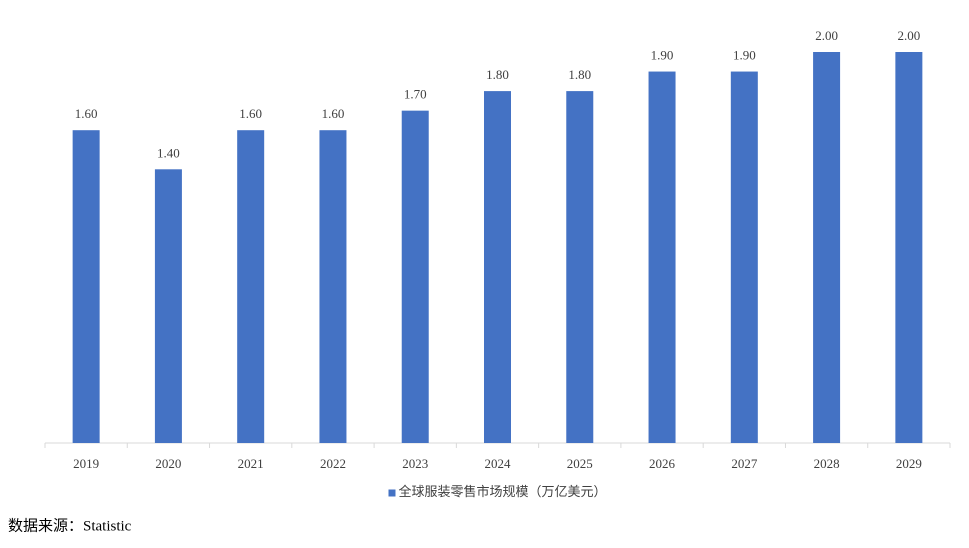  I want to click on legend-marker, so click(392, 493).